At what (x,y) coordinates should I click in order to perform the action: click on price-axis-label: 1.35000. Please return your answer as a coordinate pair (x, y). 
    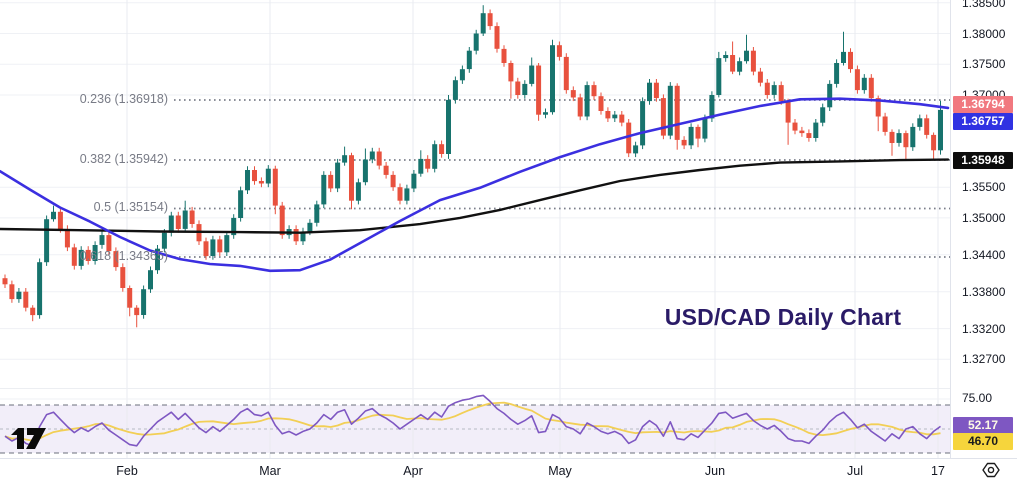
    Looking at the image, I should click on (984, 217).